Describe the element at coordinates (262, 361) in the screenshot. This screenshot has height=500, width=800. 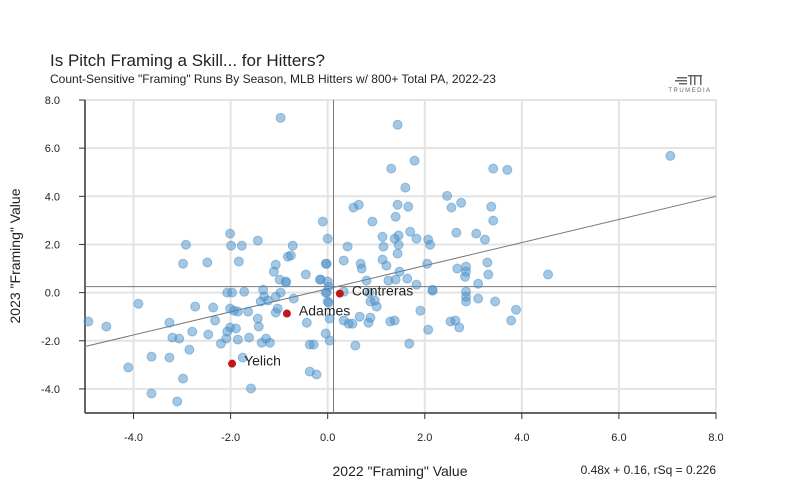
I see `point-label: Yelich` at that location.